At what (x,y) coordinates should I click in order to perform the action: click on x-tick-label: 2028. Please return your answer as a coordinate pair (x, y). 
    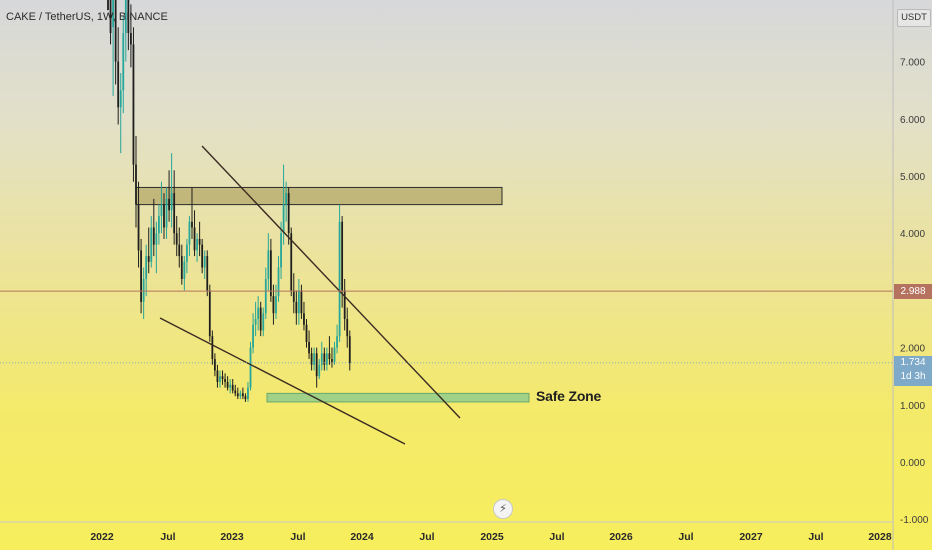
    Looking at the image, I should click on (880, 537).